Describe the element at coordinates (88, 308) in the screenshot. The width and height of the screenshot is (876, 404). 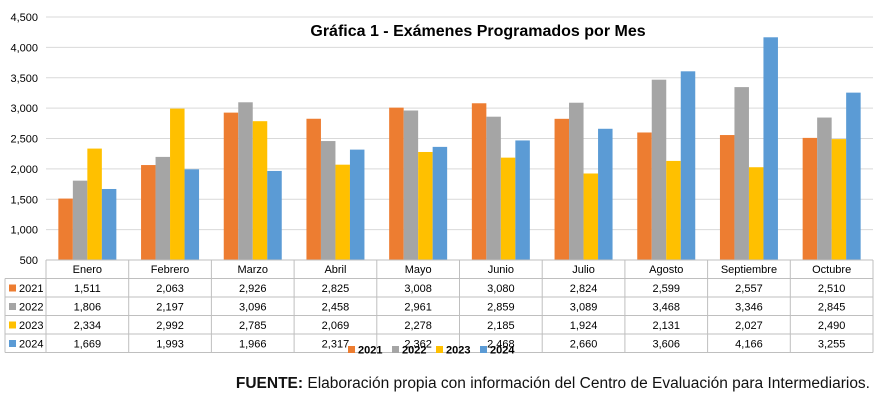
I see `data-label: 1,806` at that location.